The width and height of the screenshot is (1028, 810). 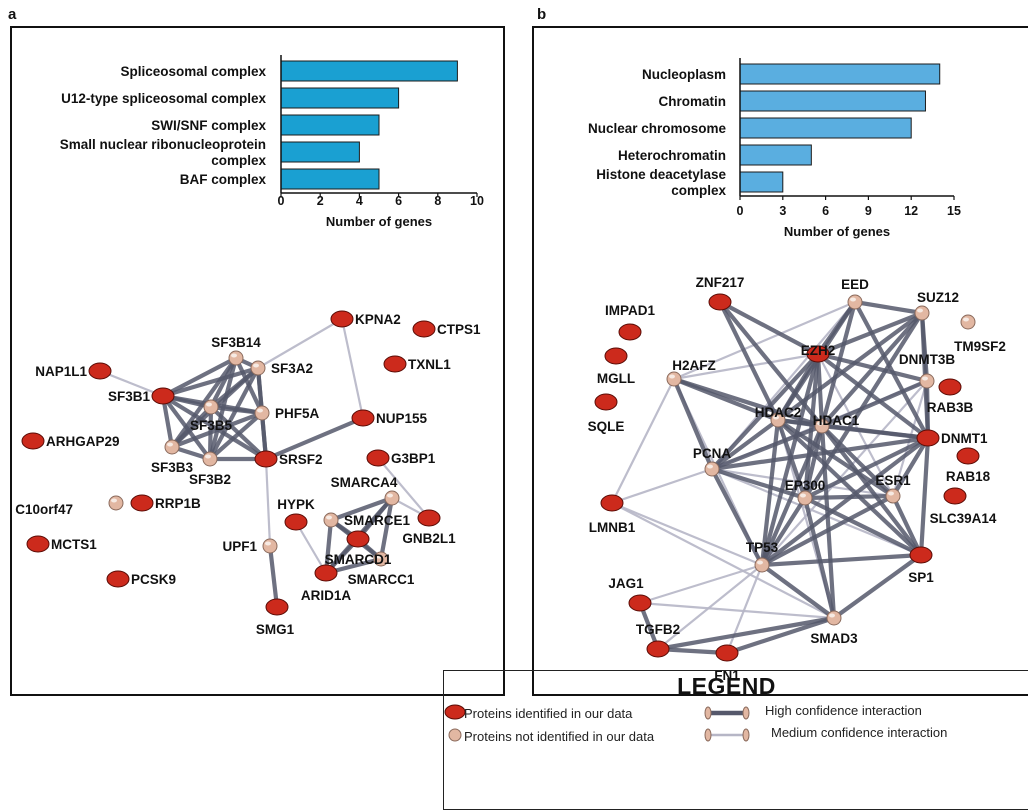 What do you see at coordinates (424, 329) in the screenshot?
I see `node-ctps1` at bounding box center [424, 329].